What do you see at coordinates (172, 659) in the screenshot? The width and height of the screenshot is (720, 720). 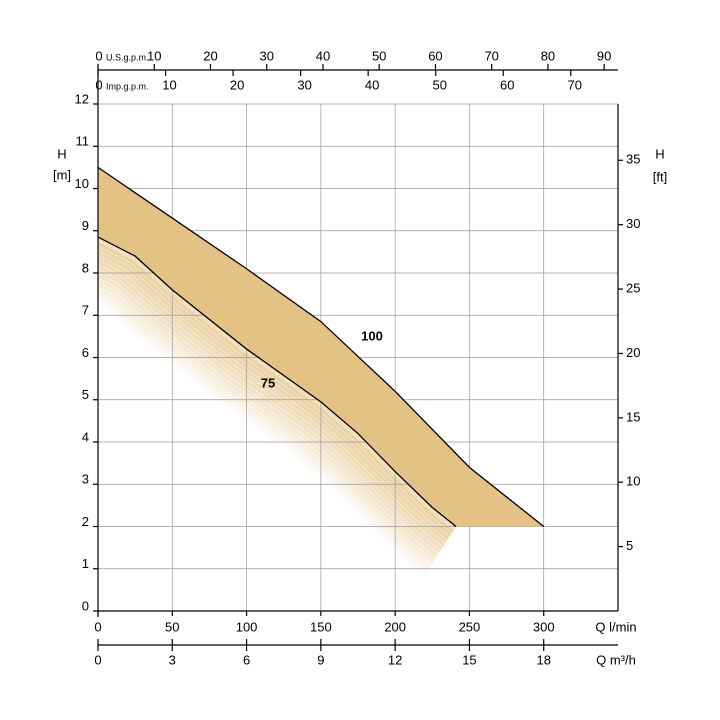 I see `x2-tick-label: 3` at bounding box center [172, 659].